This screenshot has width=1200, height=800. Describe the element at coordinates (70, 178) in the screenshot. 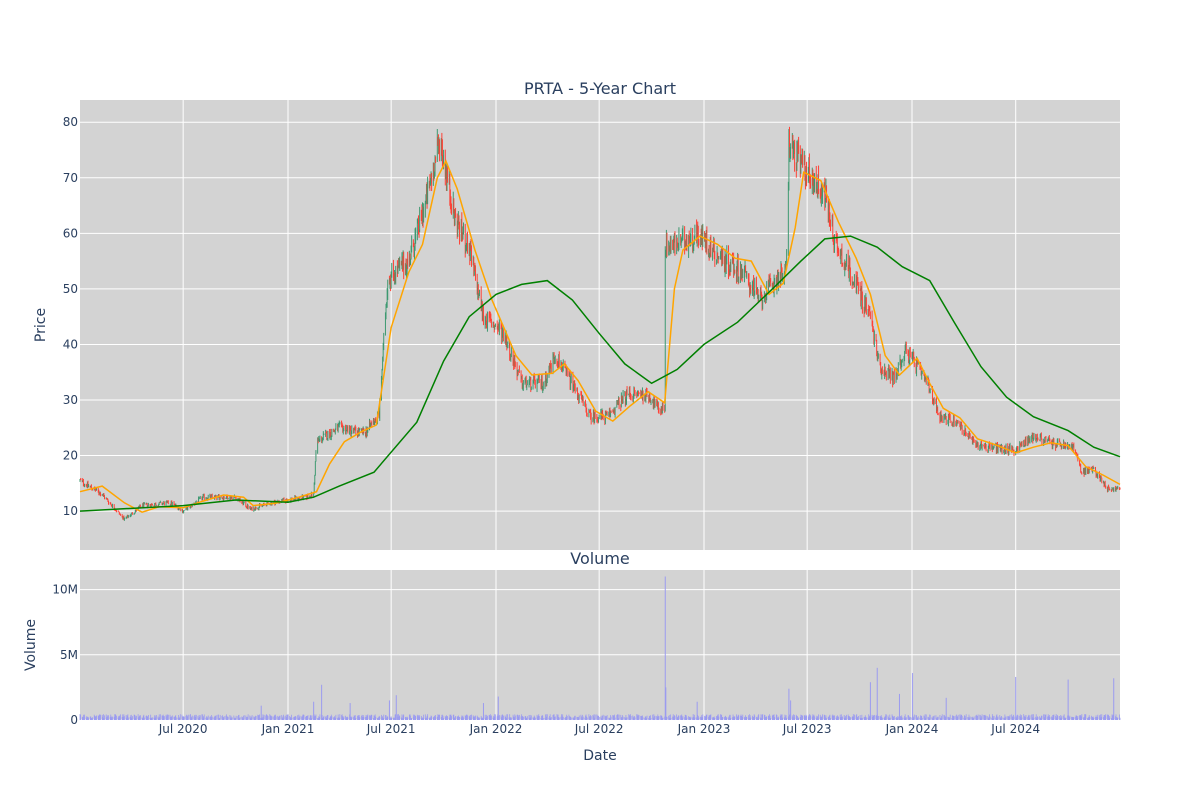

I see `price-y-tick-label: 70` at that location.